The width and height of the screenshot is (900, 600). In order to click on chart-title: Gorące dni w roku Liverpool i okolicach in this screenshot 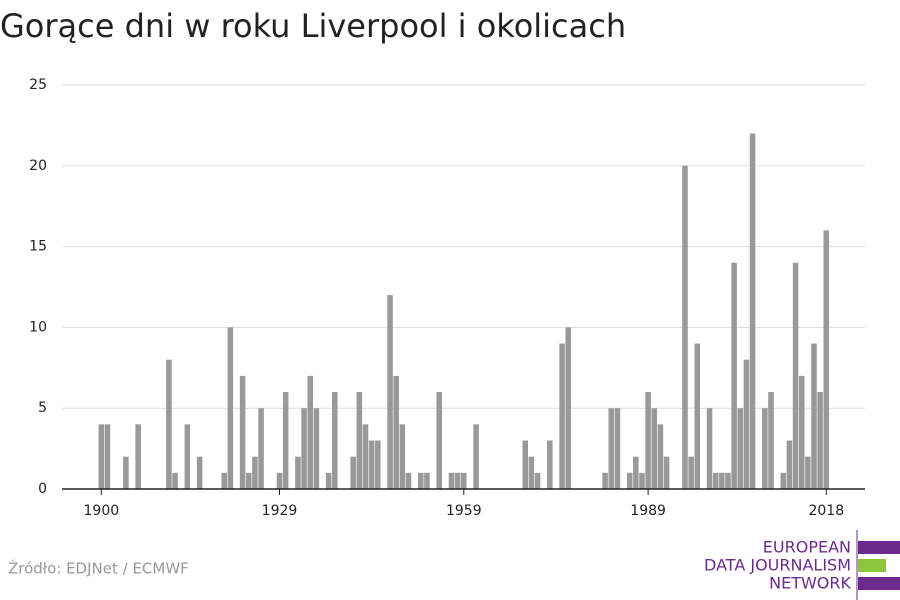, I will do `click(313, 26)`.